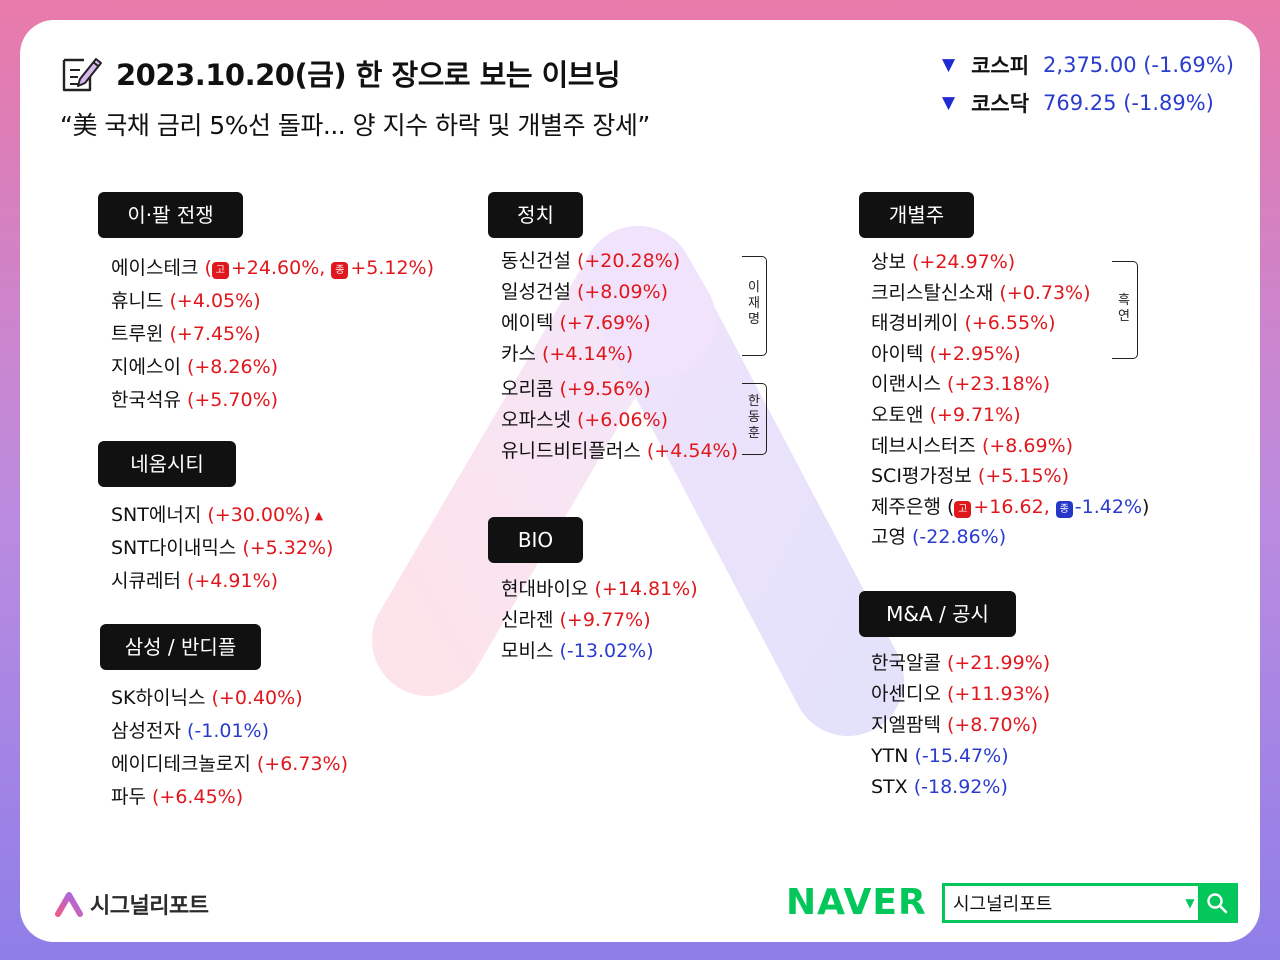 This screenshot has height=960, width=1280. I want to click on list-item: 트루윈 (+7.45%), so click(272, 334).